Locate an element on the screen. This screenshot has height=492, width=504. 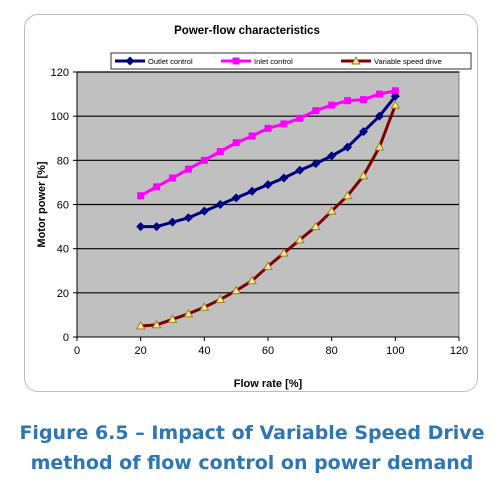
x-tick-label: 60 is located at coordinates (268, 351).